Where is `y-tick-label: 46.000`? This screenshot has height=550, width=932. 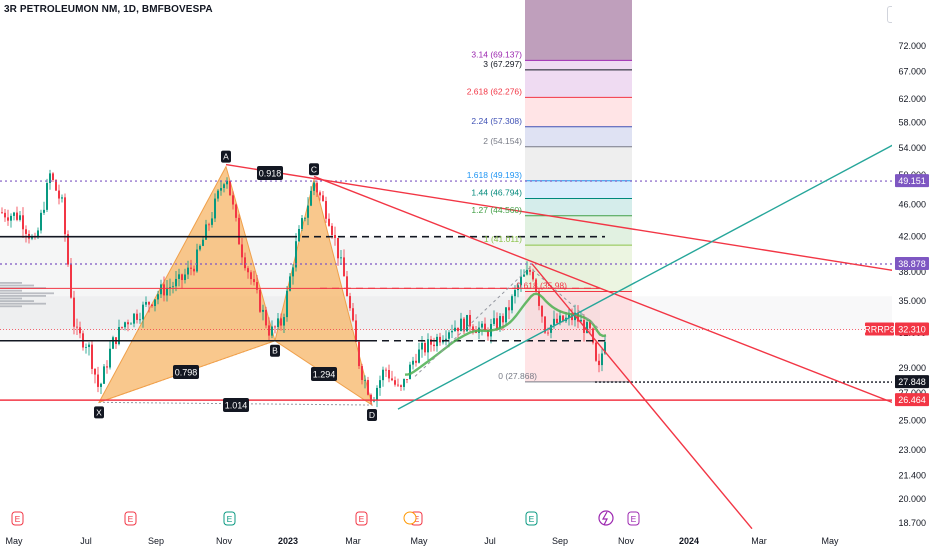
y-tick-label: 46.000 is located at coordinates (912, 205).